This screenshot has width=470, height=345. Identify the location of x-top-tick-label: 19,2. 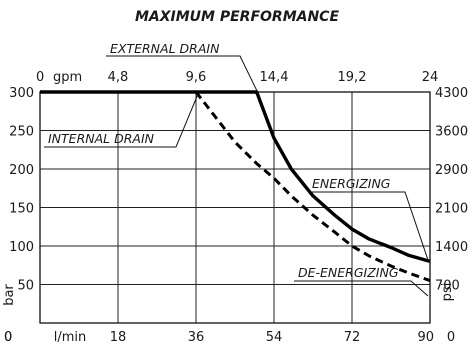
(352, 77).